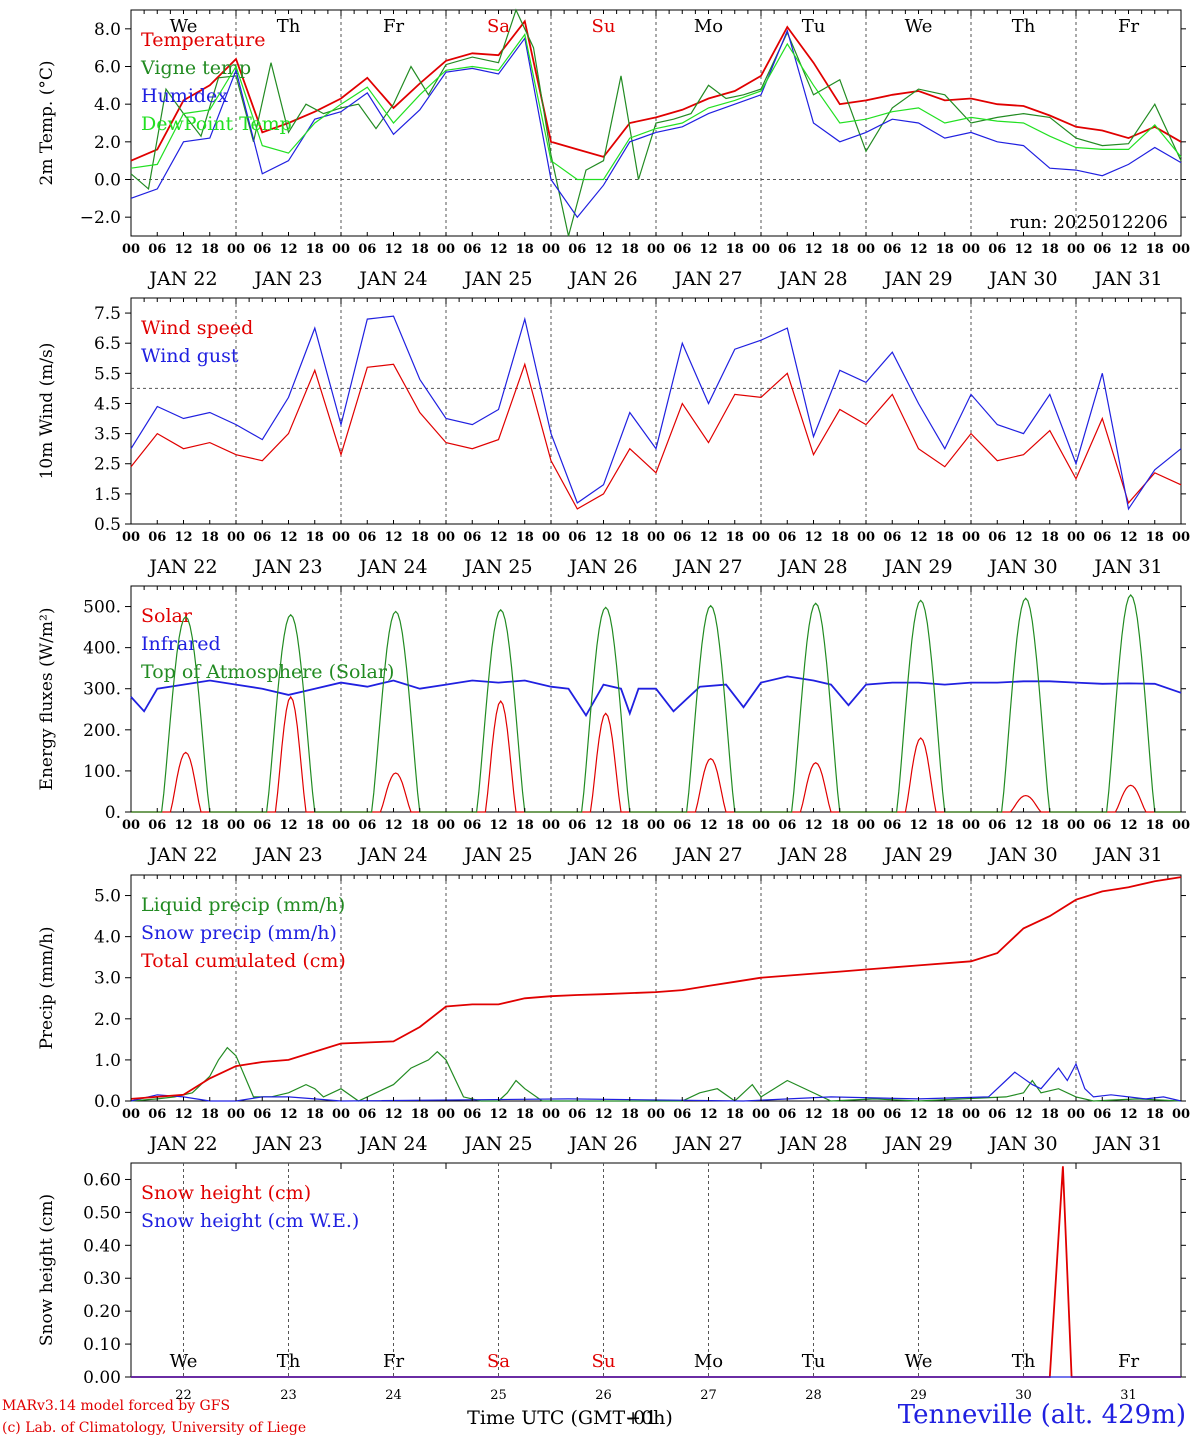 The image size is (1194, 1440). Describe the element at coordinates (107, 435) in the screenshot. I see `panel2-y-tick-label: 3.5` at that location.